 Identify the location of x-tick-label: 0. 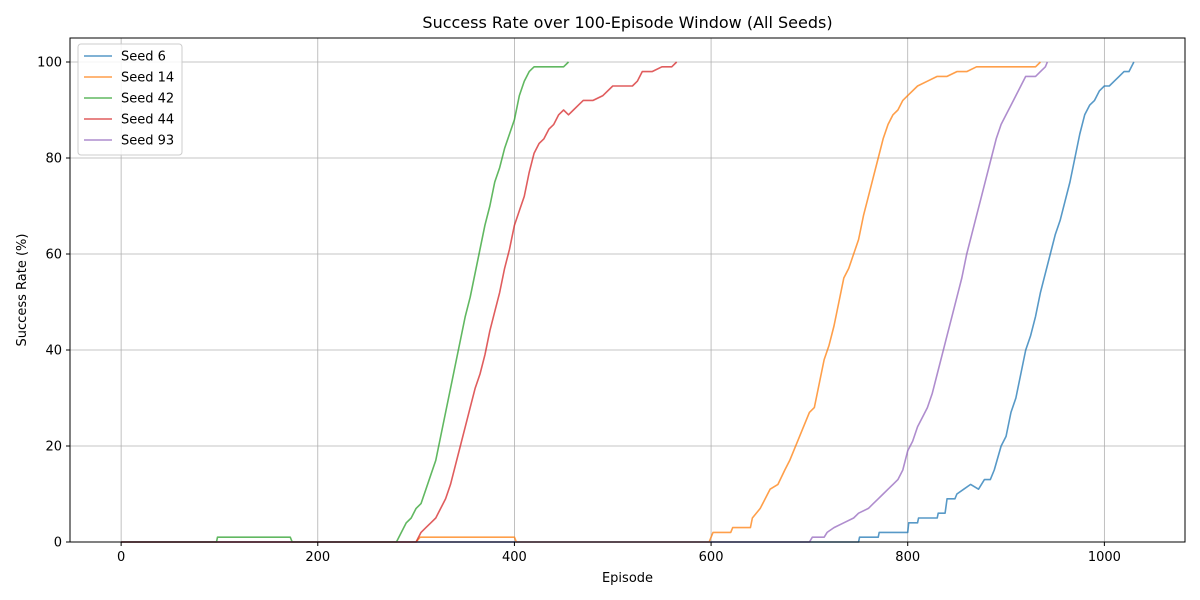
(121, 557).